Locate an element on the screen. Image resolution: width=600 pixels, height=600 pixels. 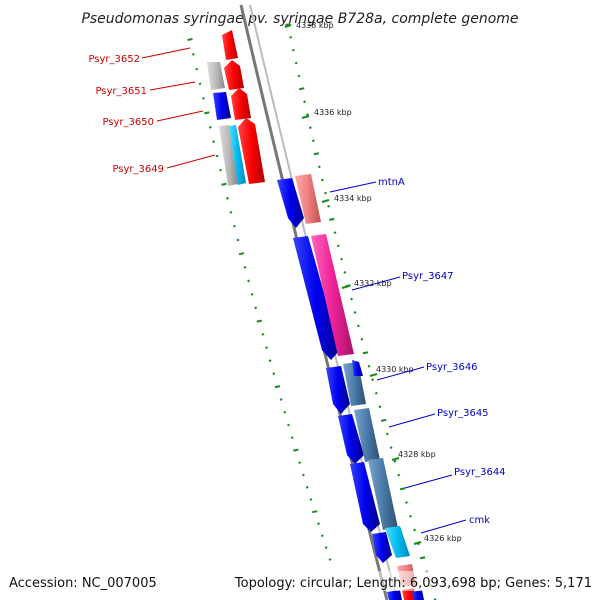
tick-label: 4328 kbp is located at coordinates (417, 454).